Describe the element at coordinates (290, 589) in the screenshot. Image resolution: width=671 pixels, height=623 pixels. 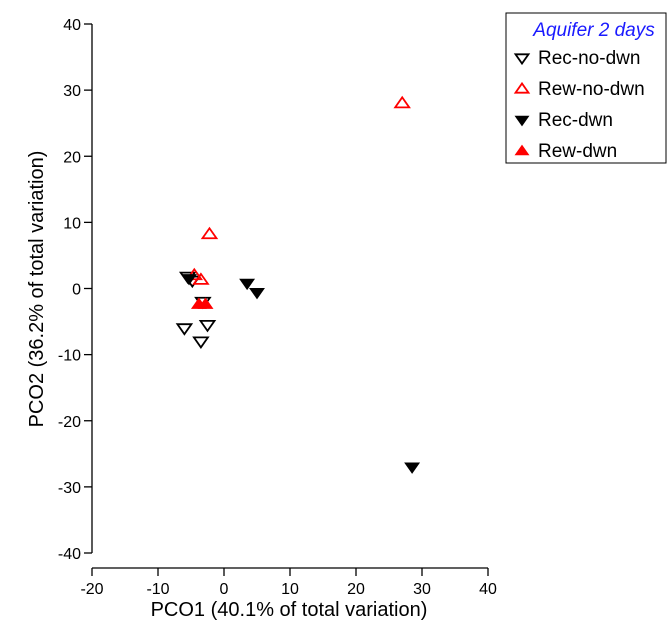
I see `x-tick-label: 10` at that location.